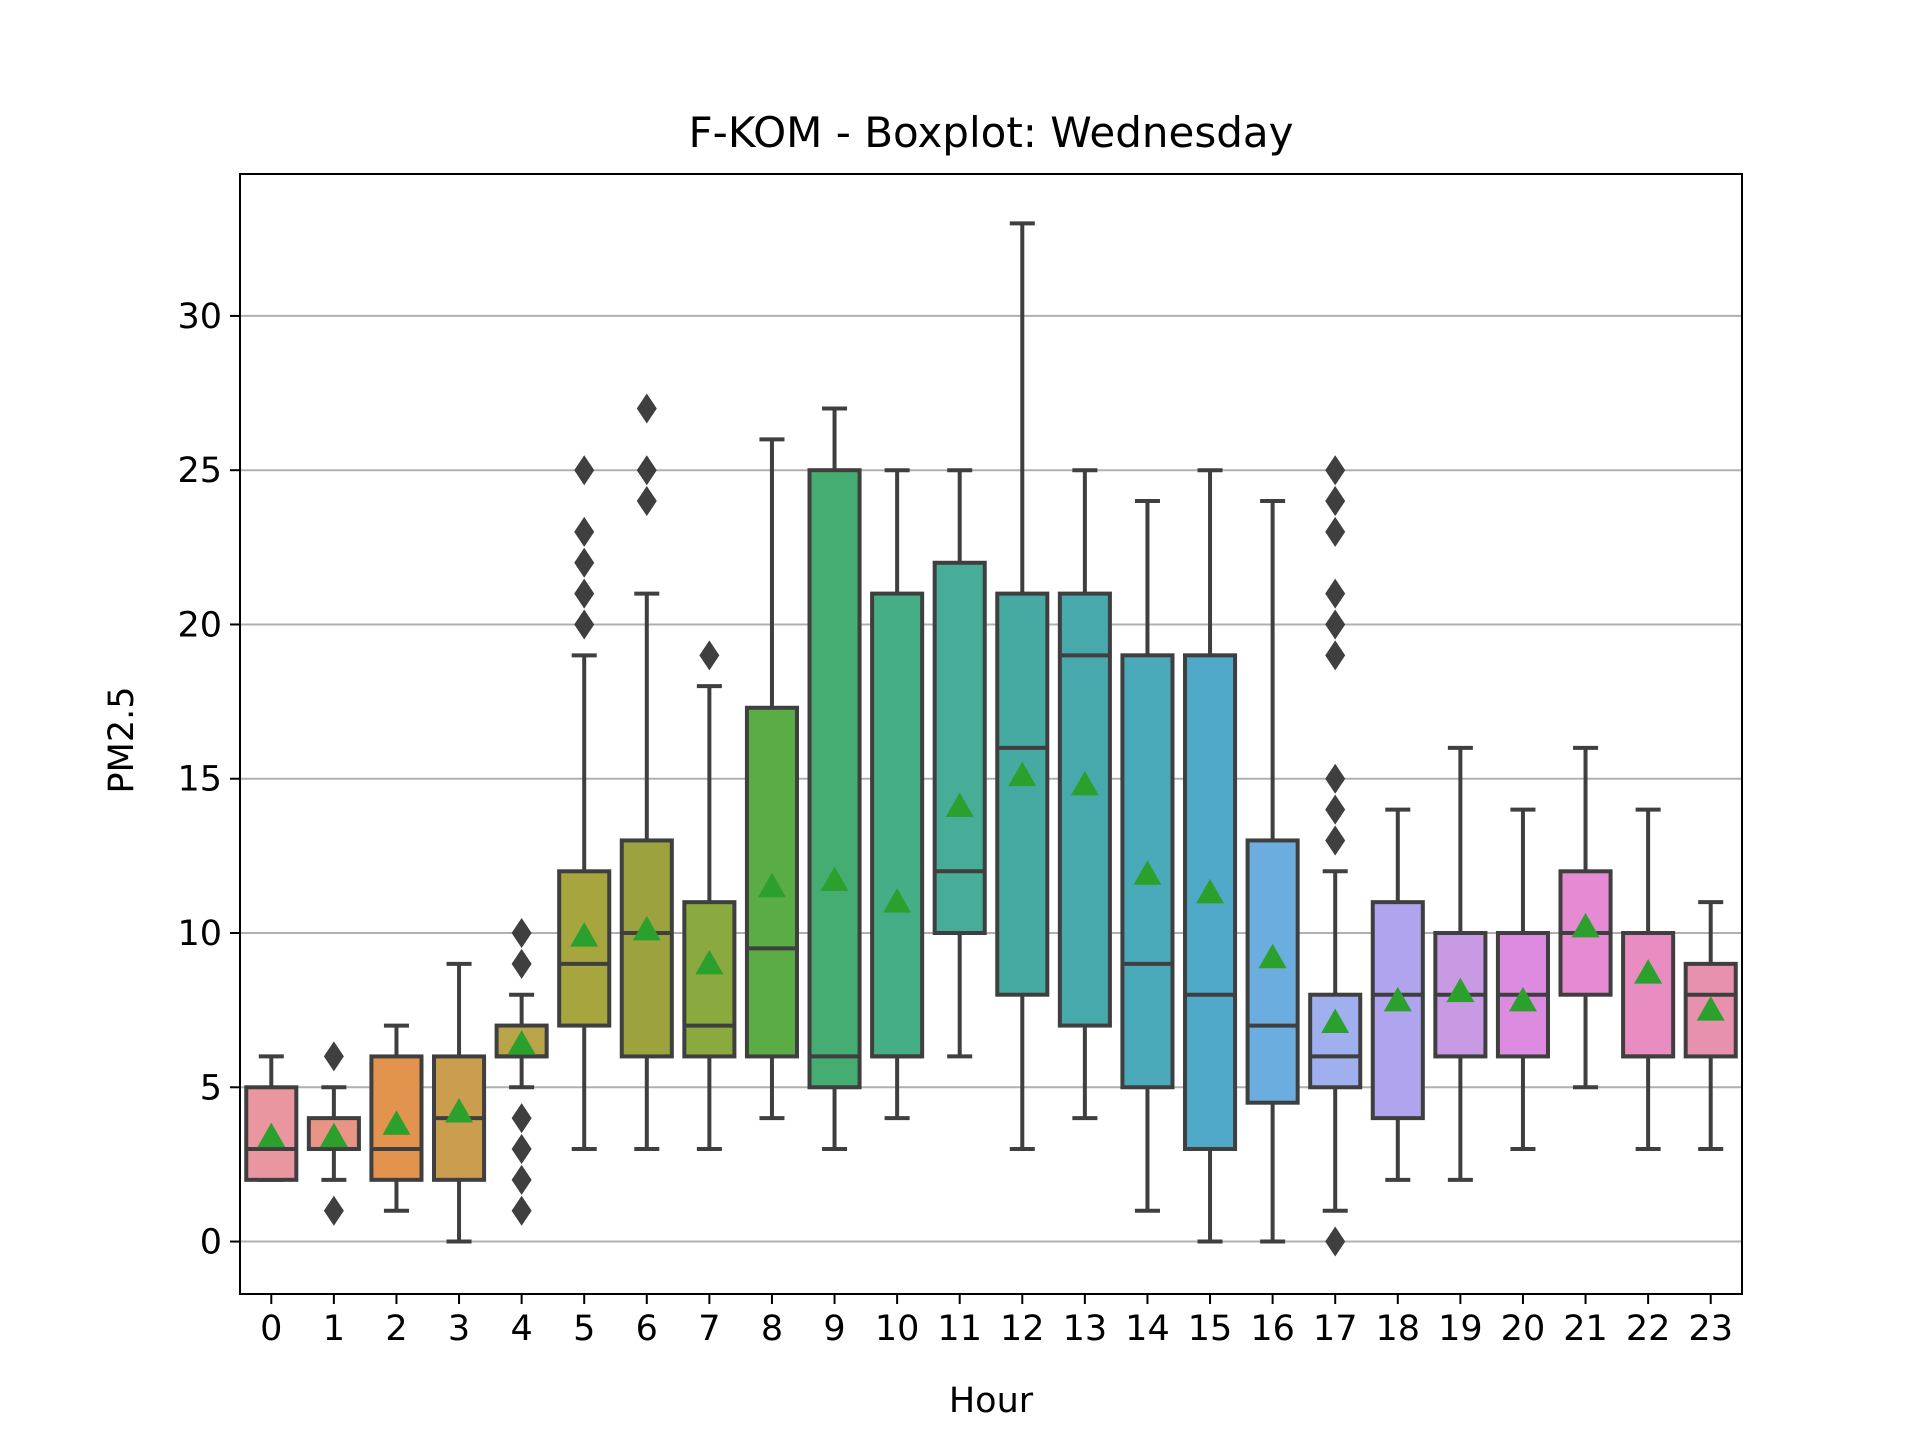 The image size is (1920, 1440). Describe the element at coordinates (897, 1329) in the screenshot. I see `x-tick-label: 10` at that location.